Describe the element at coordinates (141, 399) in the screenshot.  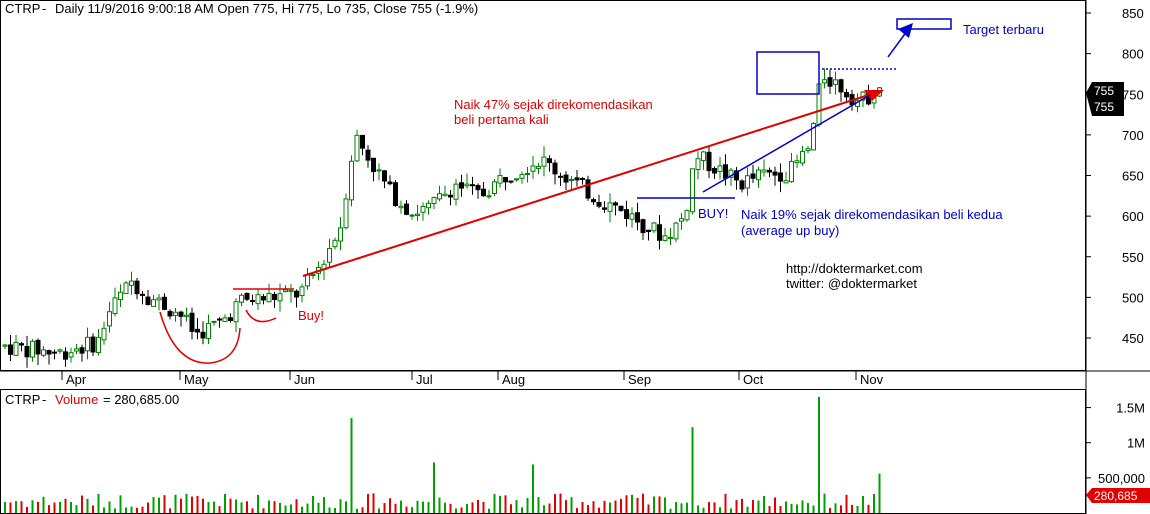
I see `volume-header-info: = 280,685.00` at that location.